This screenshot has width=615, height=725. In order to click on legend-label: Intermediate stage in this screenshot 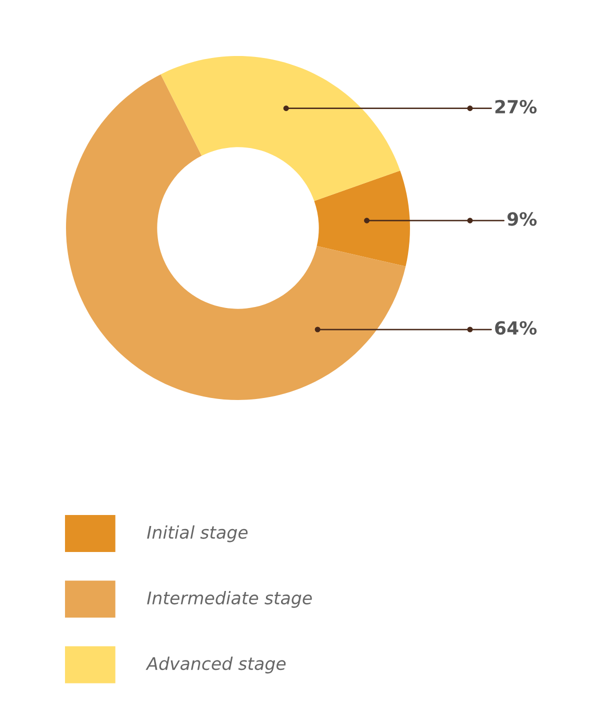, I will do `click(229, 599)`.